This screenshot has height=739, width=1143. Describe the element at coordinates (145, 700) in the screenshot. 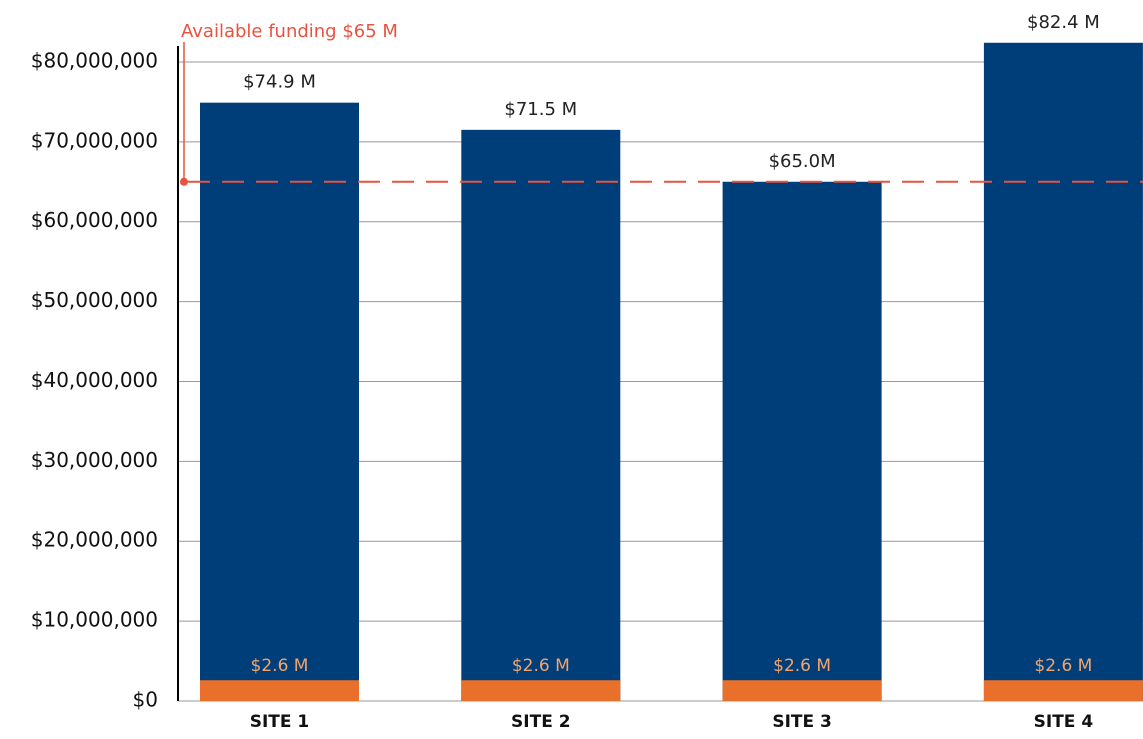

I see `y-tick-label: $0` at that location.